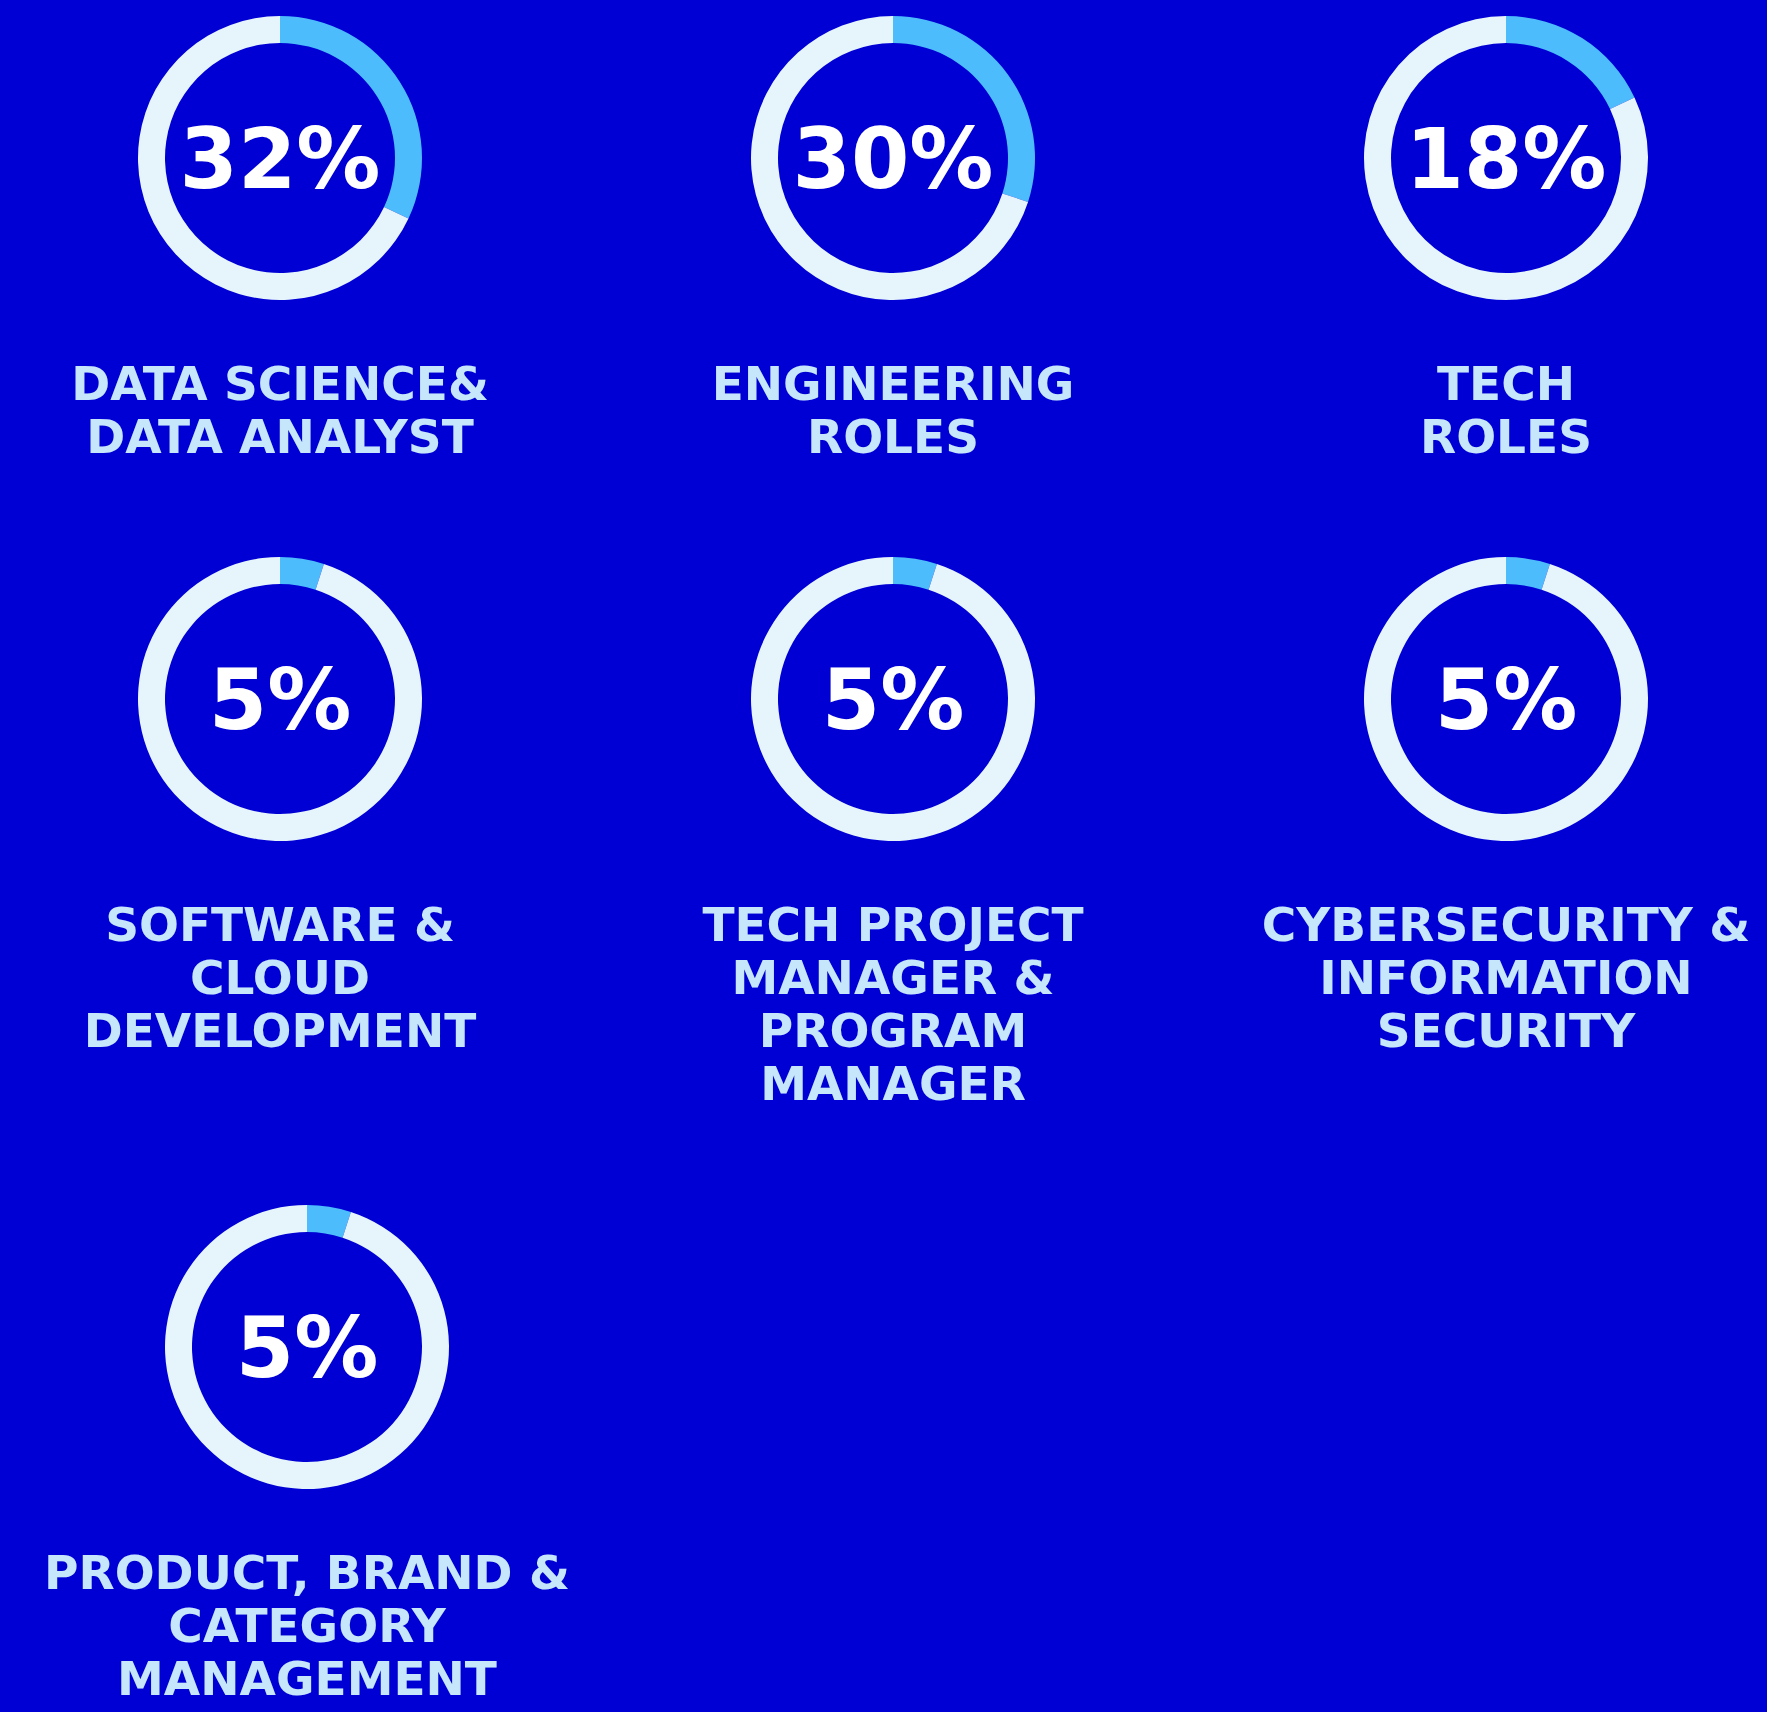 This screenshot has width=1767, height=1712. Describe the element at coordinates (1506, 410) in the screenshot. I see `text: TECH ROLES` at that location.